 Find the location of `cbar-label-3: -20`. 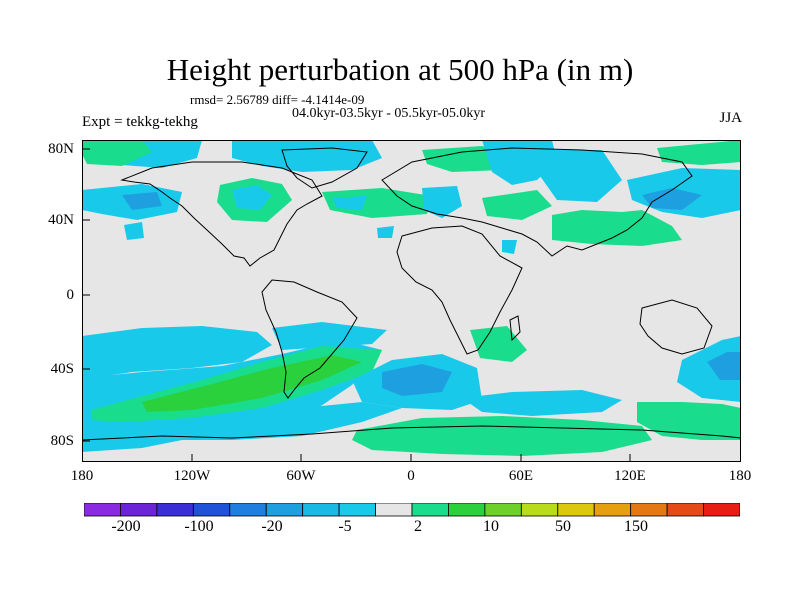

cbar-label-3: -20 is located at coordinates (272, 526).